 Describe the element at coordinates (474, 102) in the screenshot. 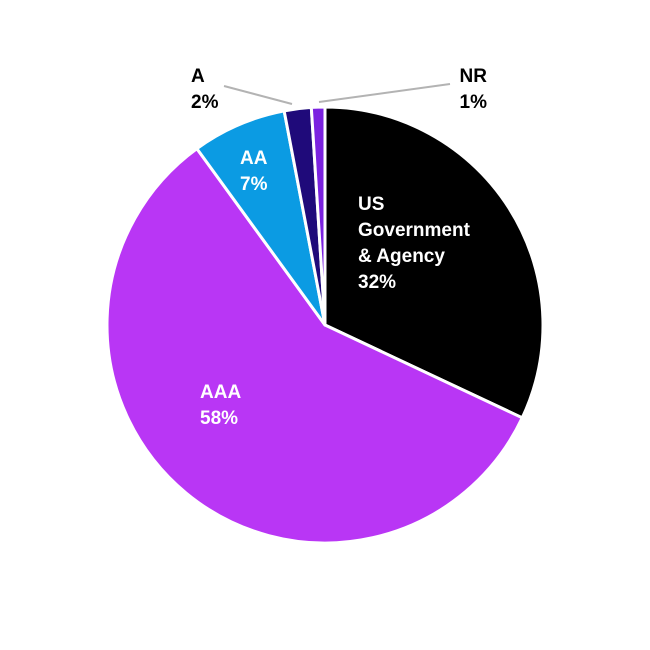

I see `slice-value-label: 1%` at that location.